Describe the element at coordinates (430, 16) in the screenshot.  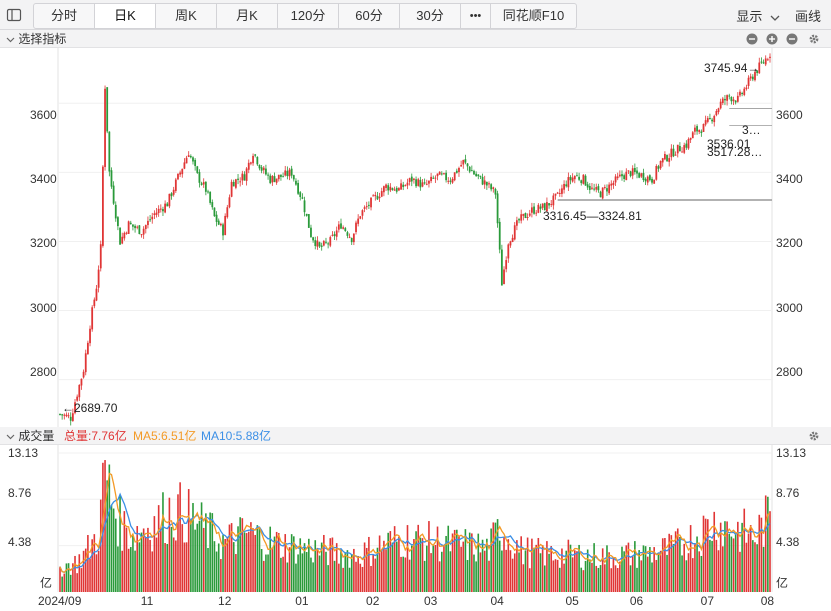
I see `tab-30min: 30分` at that location.